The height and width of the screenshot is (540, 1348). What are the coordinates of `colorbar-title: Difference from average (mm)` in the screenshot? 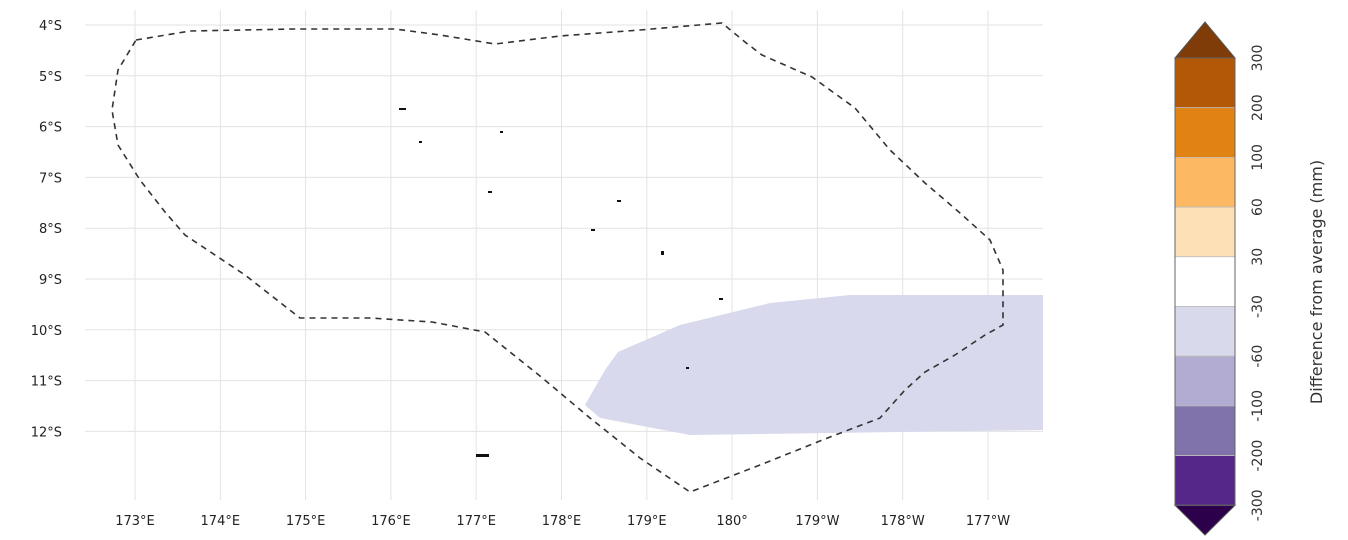 It's located at (1316, 282).